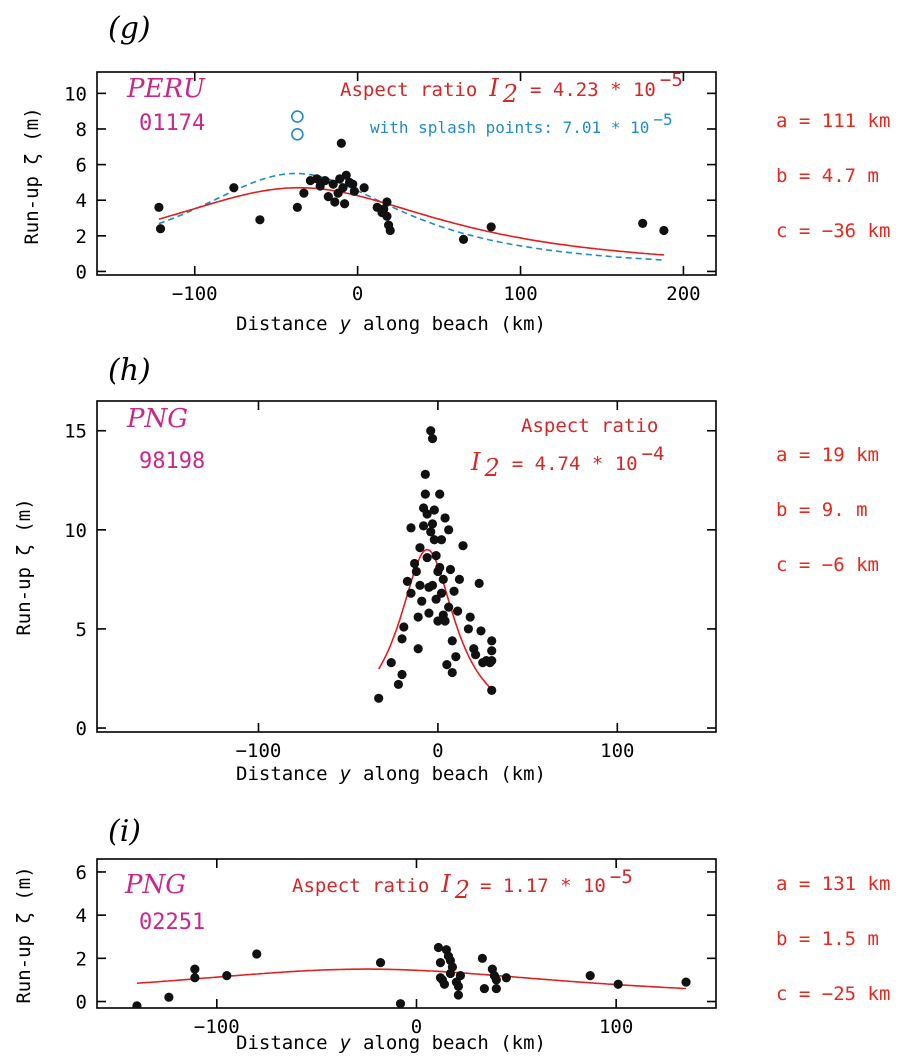 Image resolution: width=924 pixels, height=1057 pixels. I want to click on panel-tag: (i), so click(124, 831).